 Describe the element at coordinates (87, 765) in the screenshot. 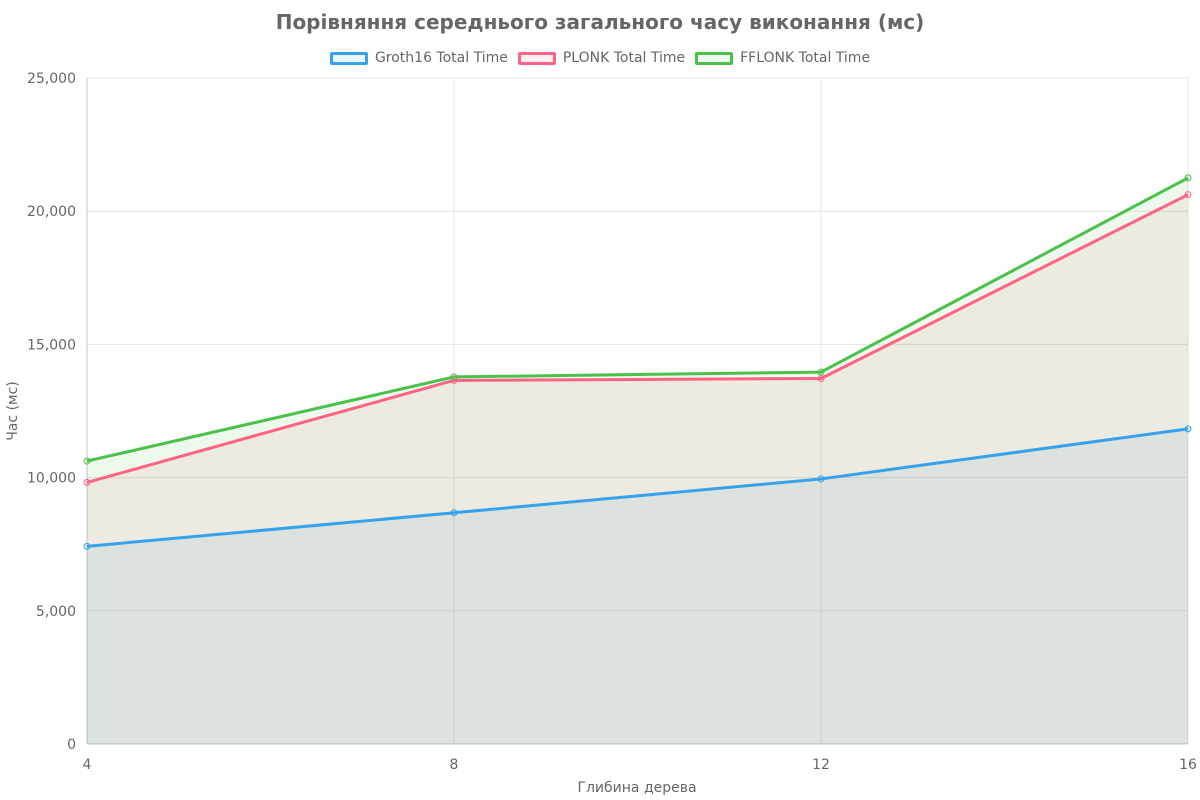

I see `x-tick-label: 4` at that location.